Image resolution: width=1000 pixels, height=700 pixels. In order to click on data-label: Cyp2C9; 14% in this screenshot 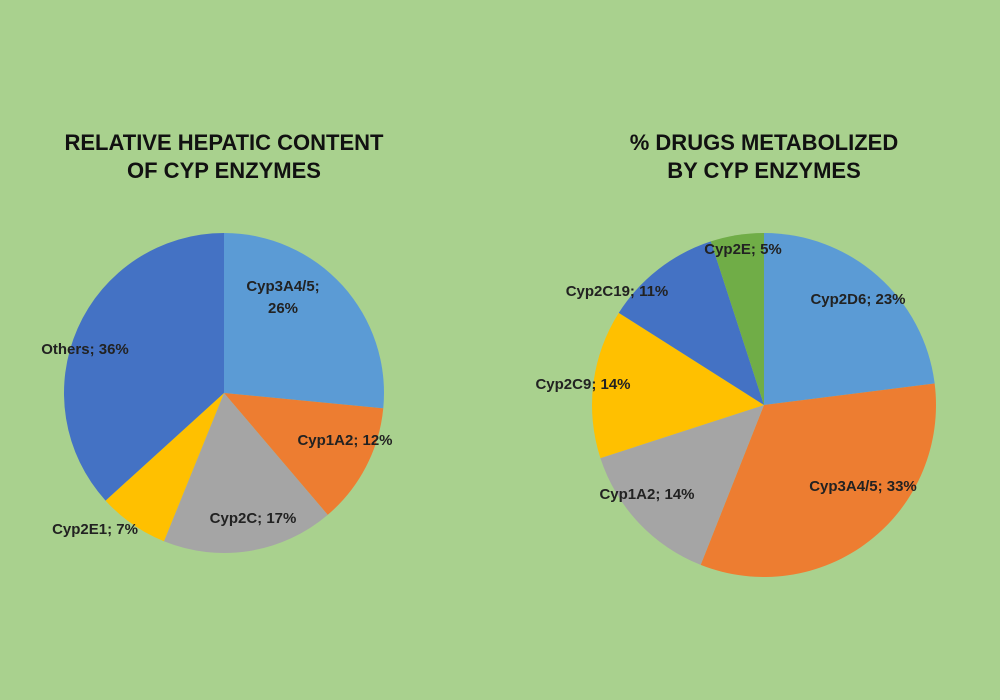, I will do `click(582, 384)`.